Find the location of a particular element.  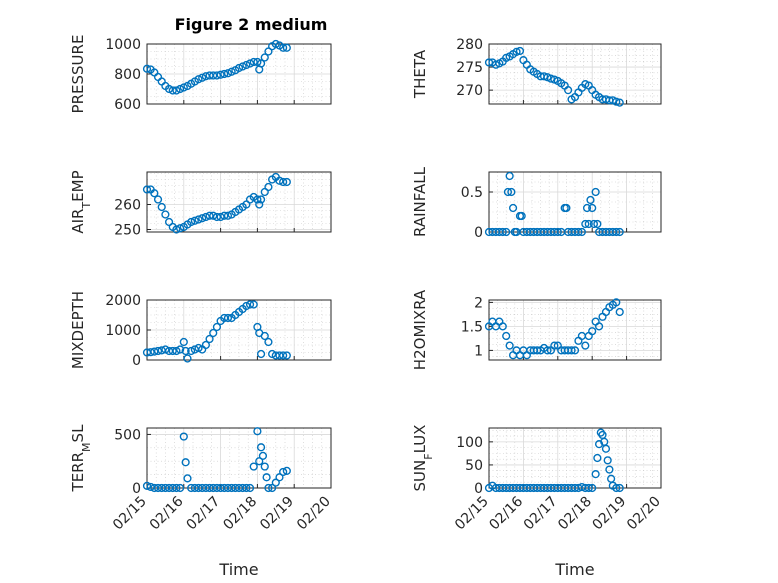

y-axis-label: PRESSURE is located at coordinates (78, 74).